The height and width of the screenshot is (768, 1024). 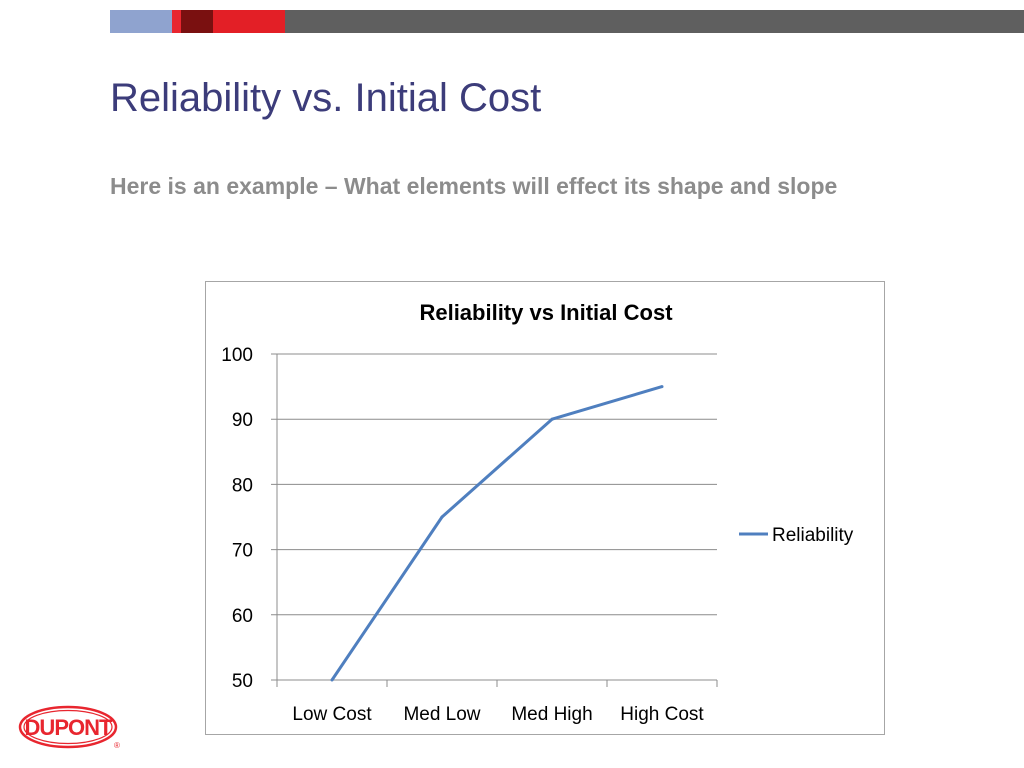 What do you see at coordinates (176, 21) in the screenshot?
I see `header-bar-segment-red` at bounding box center [176, 21].